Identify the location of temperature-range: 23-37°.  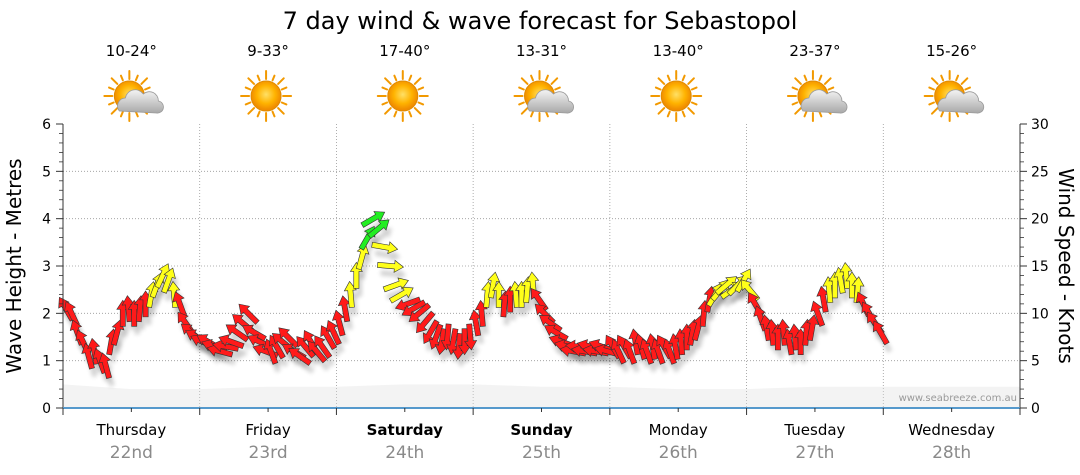
(814, 51).